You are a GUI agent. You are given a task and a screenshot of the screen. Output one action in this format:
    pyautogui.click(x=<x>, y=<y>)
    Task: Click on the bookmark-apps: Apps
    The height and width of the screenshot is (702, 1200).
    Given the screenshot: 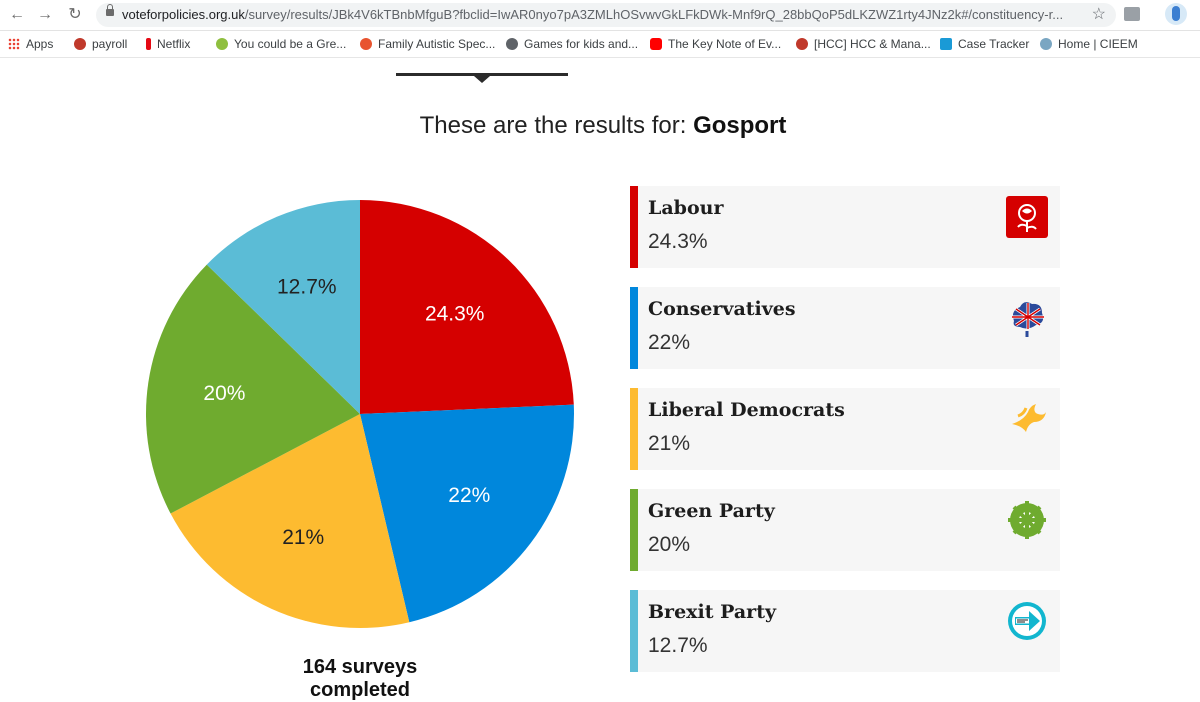 What is the action you would take?
    pyautogui.click(x=30, y=44)
    